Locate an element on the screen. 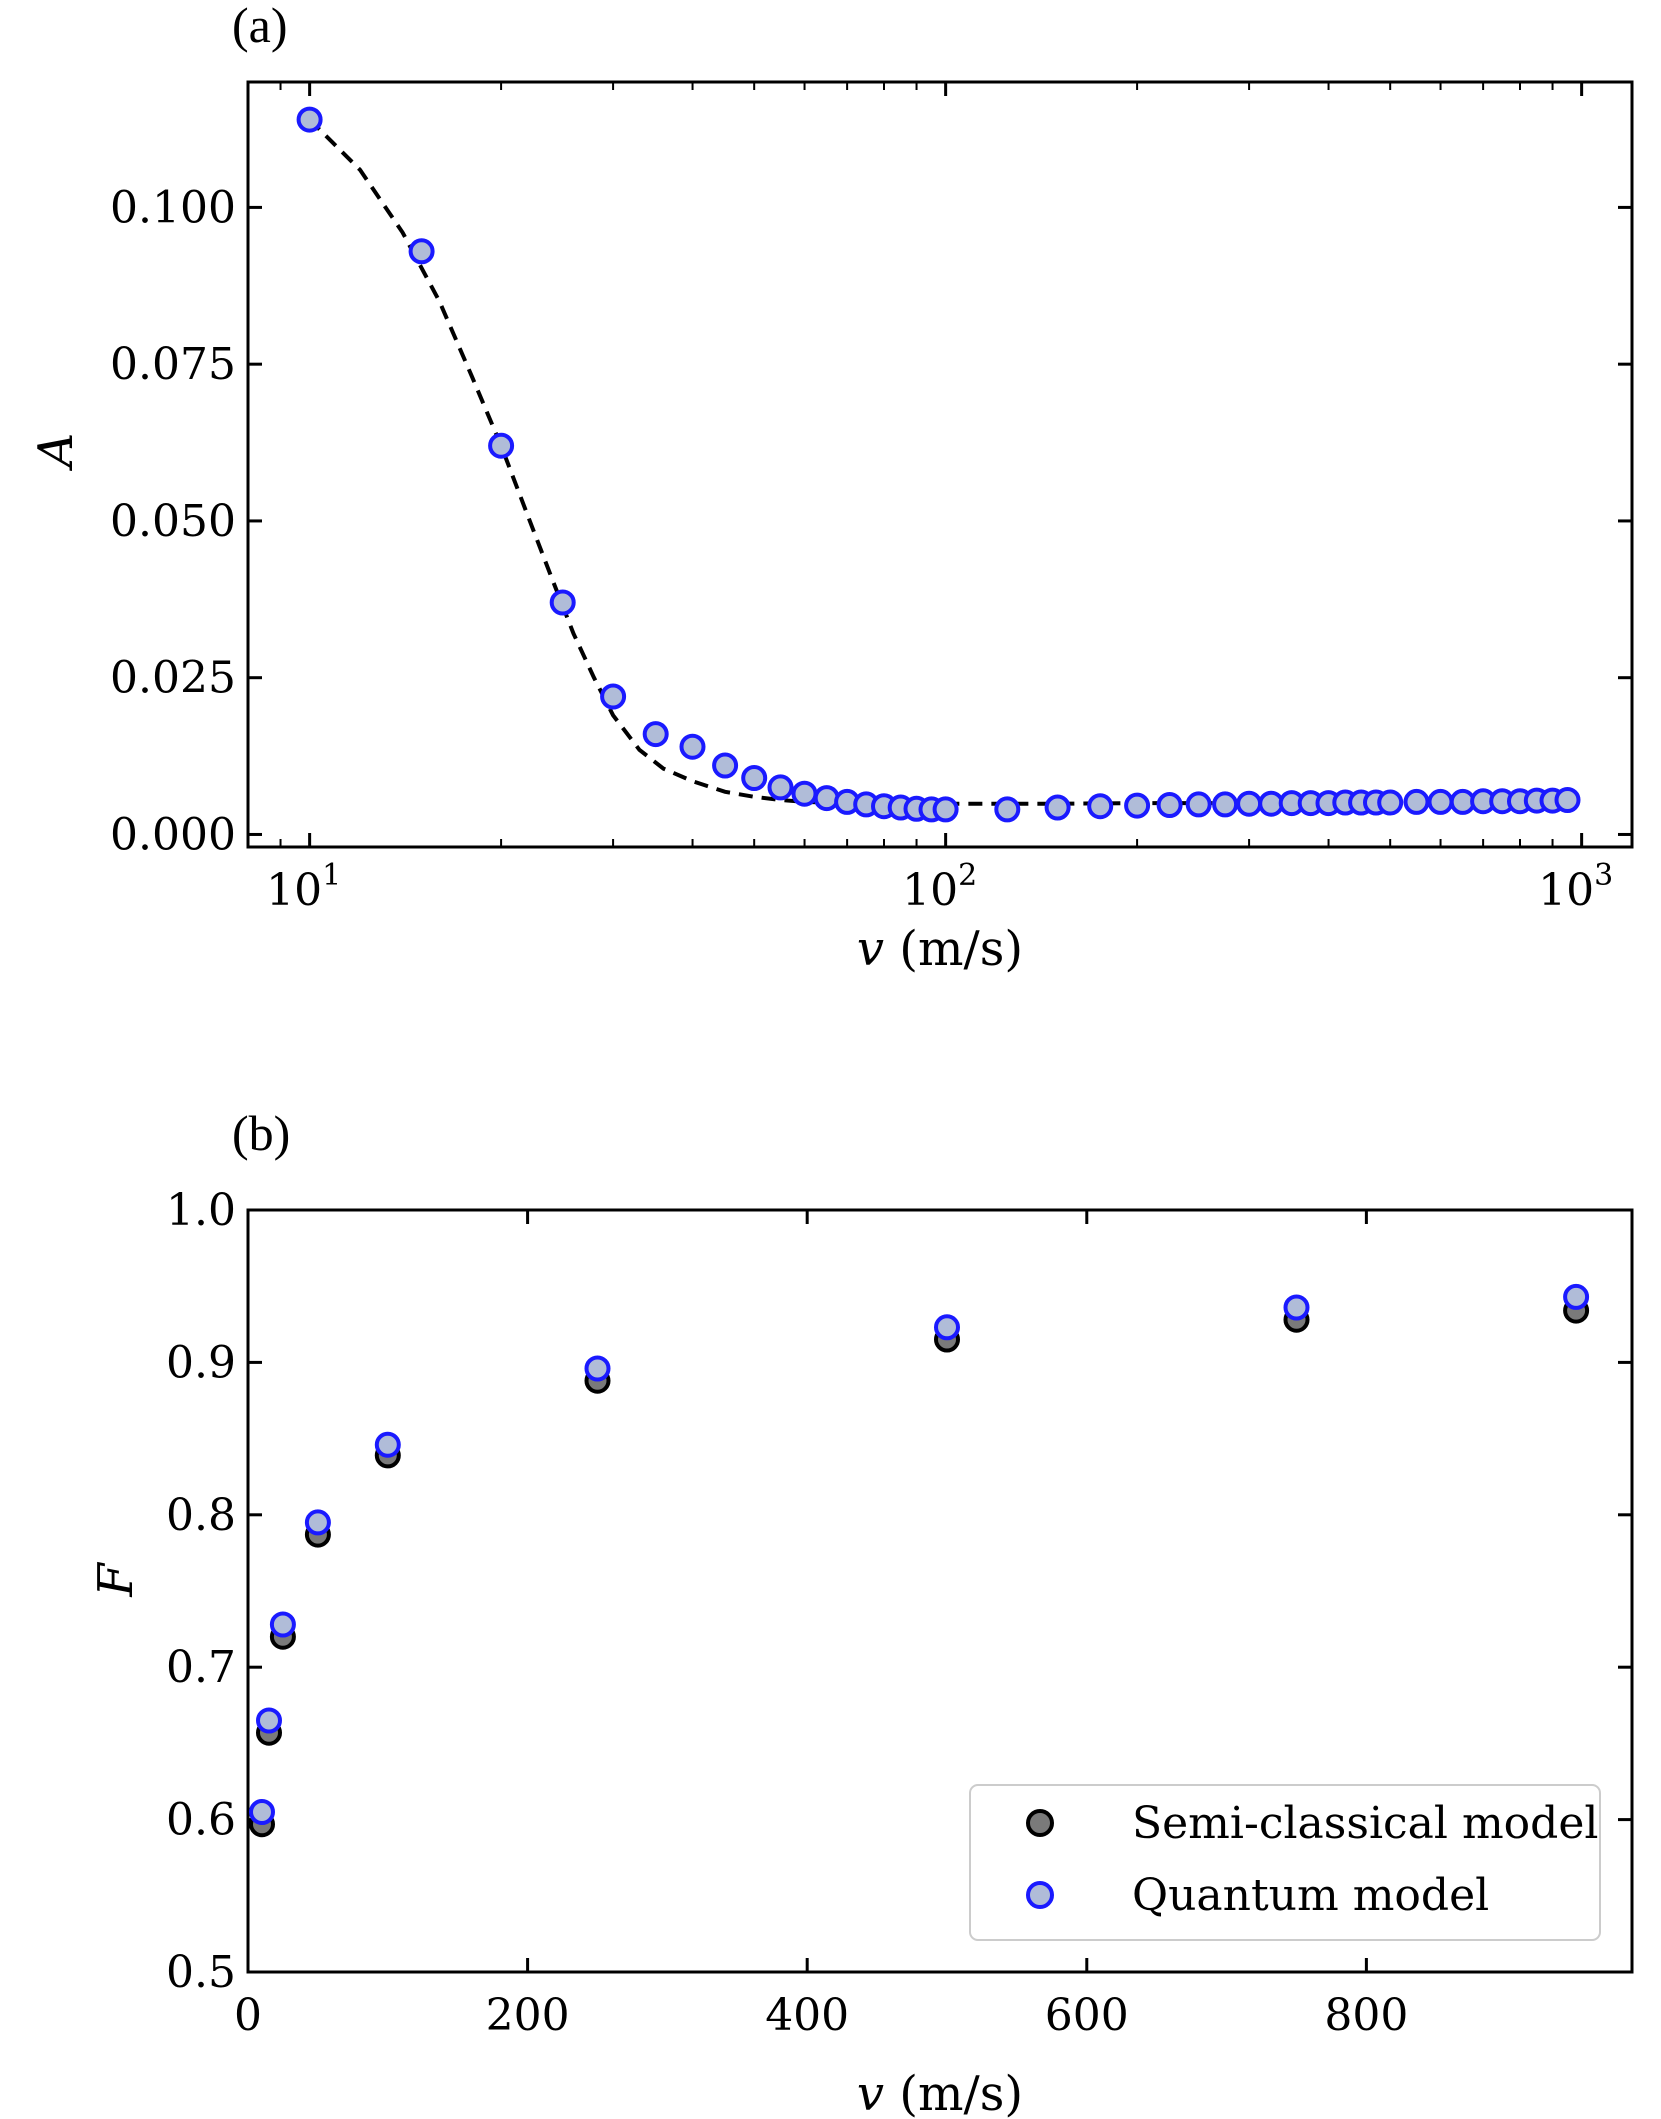  panel-a-ytick-label: 0.075 is located at coordinates (173, 364).